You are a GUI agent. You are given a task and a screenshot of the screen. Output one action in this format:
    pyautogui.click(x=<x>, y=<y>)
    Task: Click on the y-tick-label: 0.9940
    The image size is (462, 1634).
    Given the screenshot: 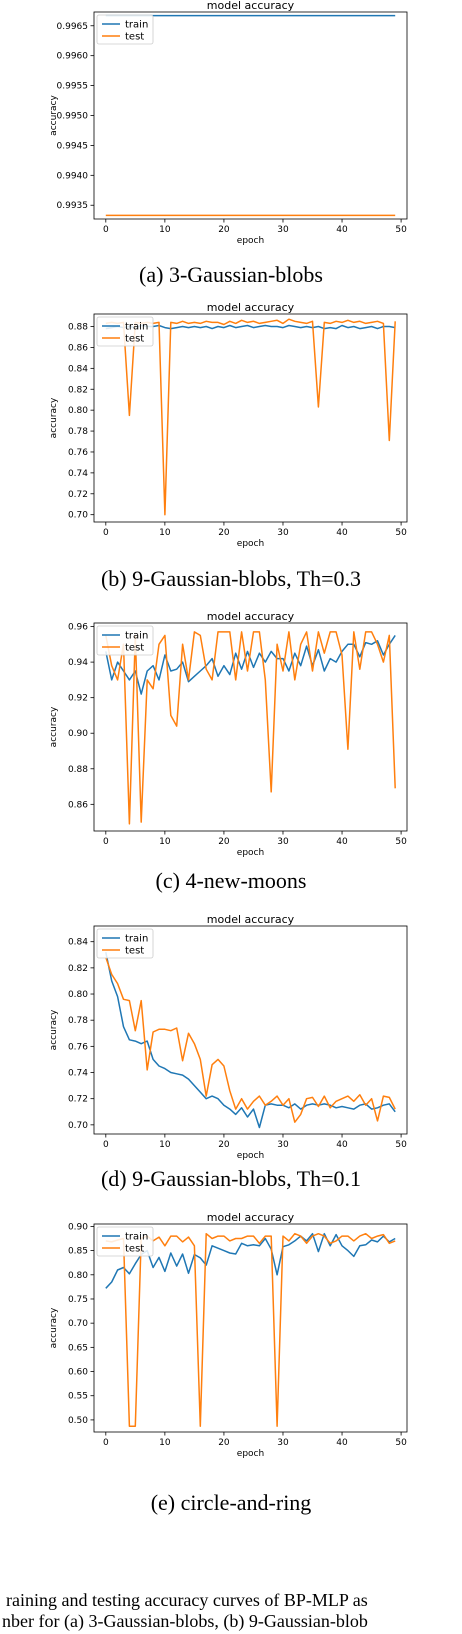 What is the action you would take?
    pyautogui.click(x=73, y=176)
    